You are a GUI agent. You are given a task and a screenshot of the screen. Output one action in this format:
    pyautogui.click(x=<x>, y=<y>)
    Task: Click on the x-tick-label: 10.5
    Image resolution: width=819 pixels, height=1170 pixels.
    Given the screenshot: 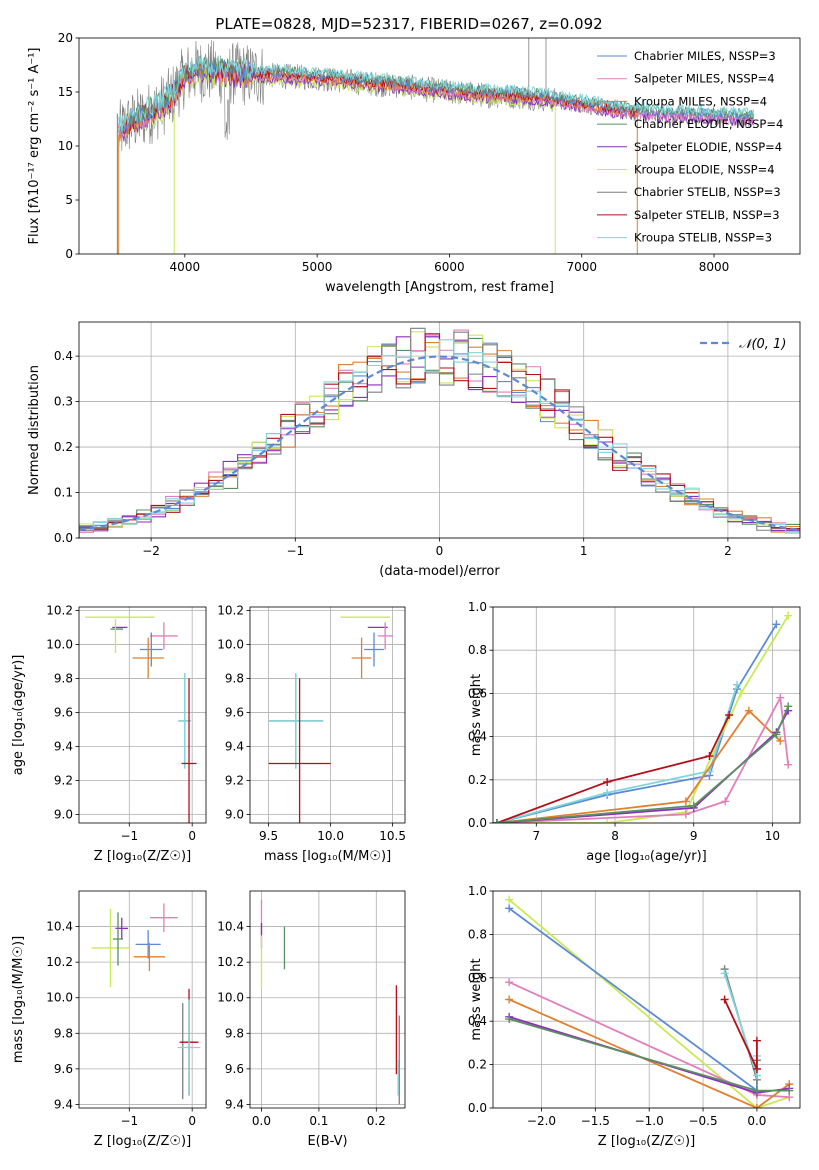 What is the action you would take?
    pyautogui.click(x=392, y=836)
    